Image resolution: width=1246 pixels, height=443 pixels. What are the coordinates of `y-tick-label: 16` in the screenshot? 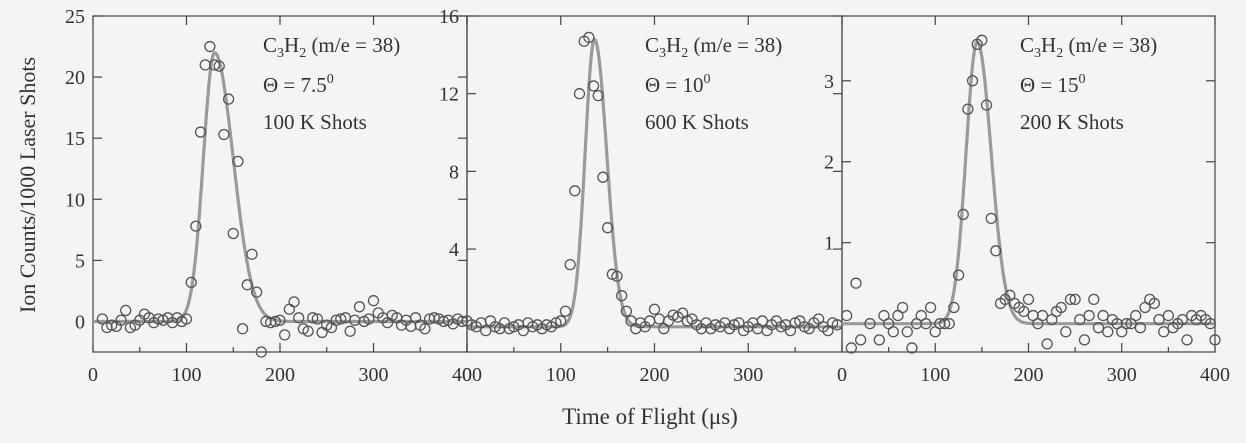 It's located at (449, 17).